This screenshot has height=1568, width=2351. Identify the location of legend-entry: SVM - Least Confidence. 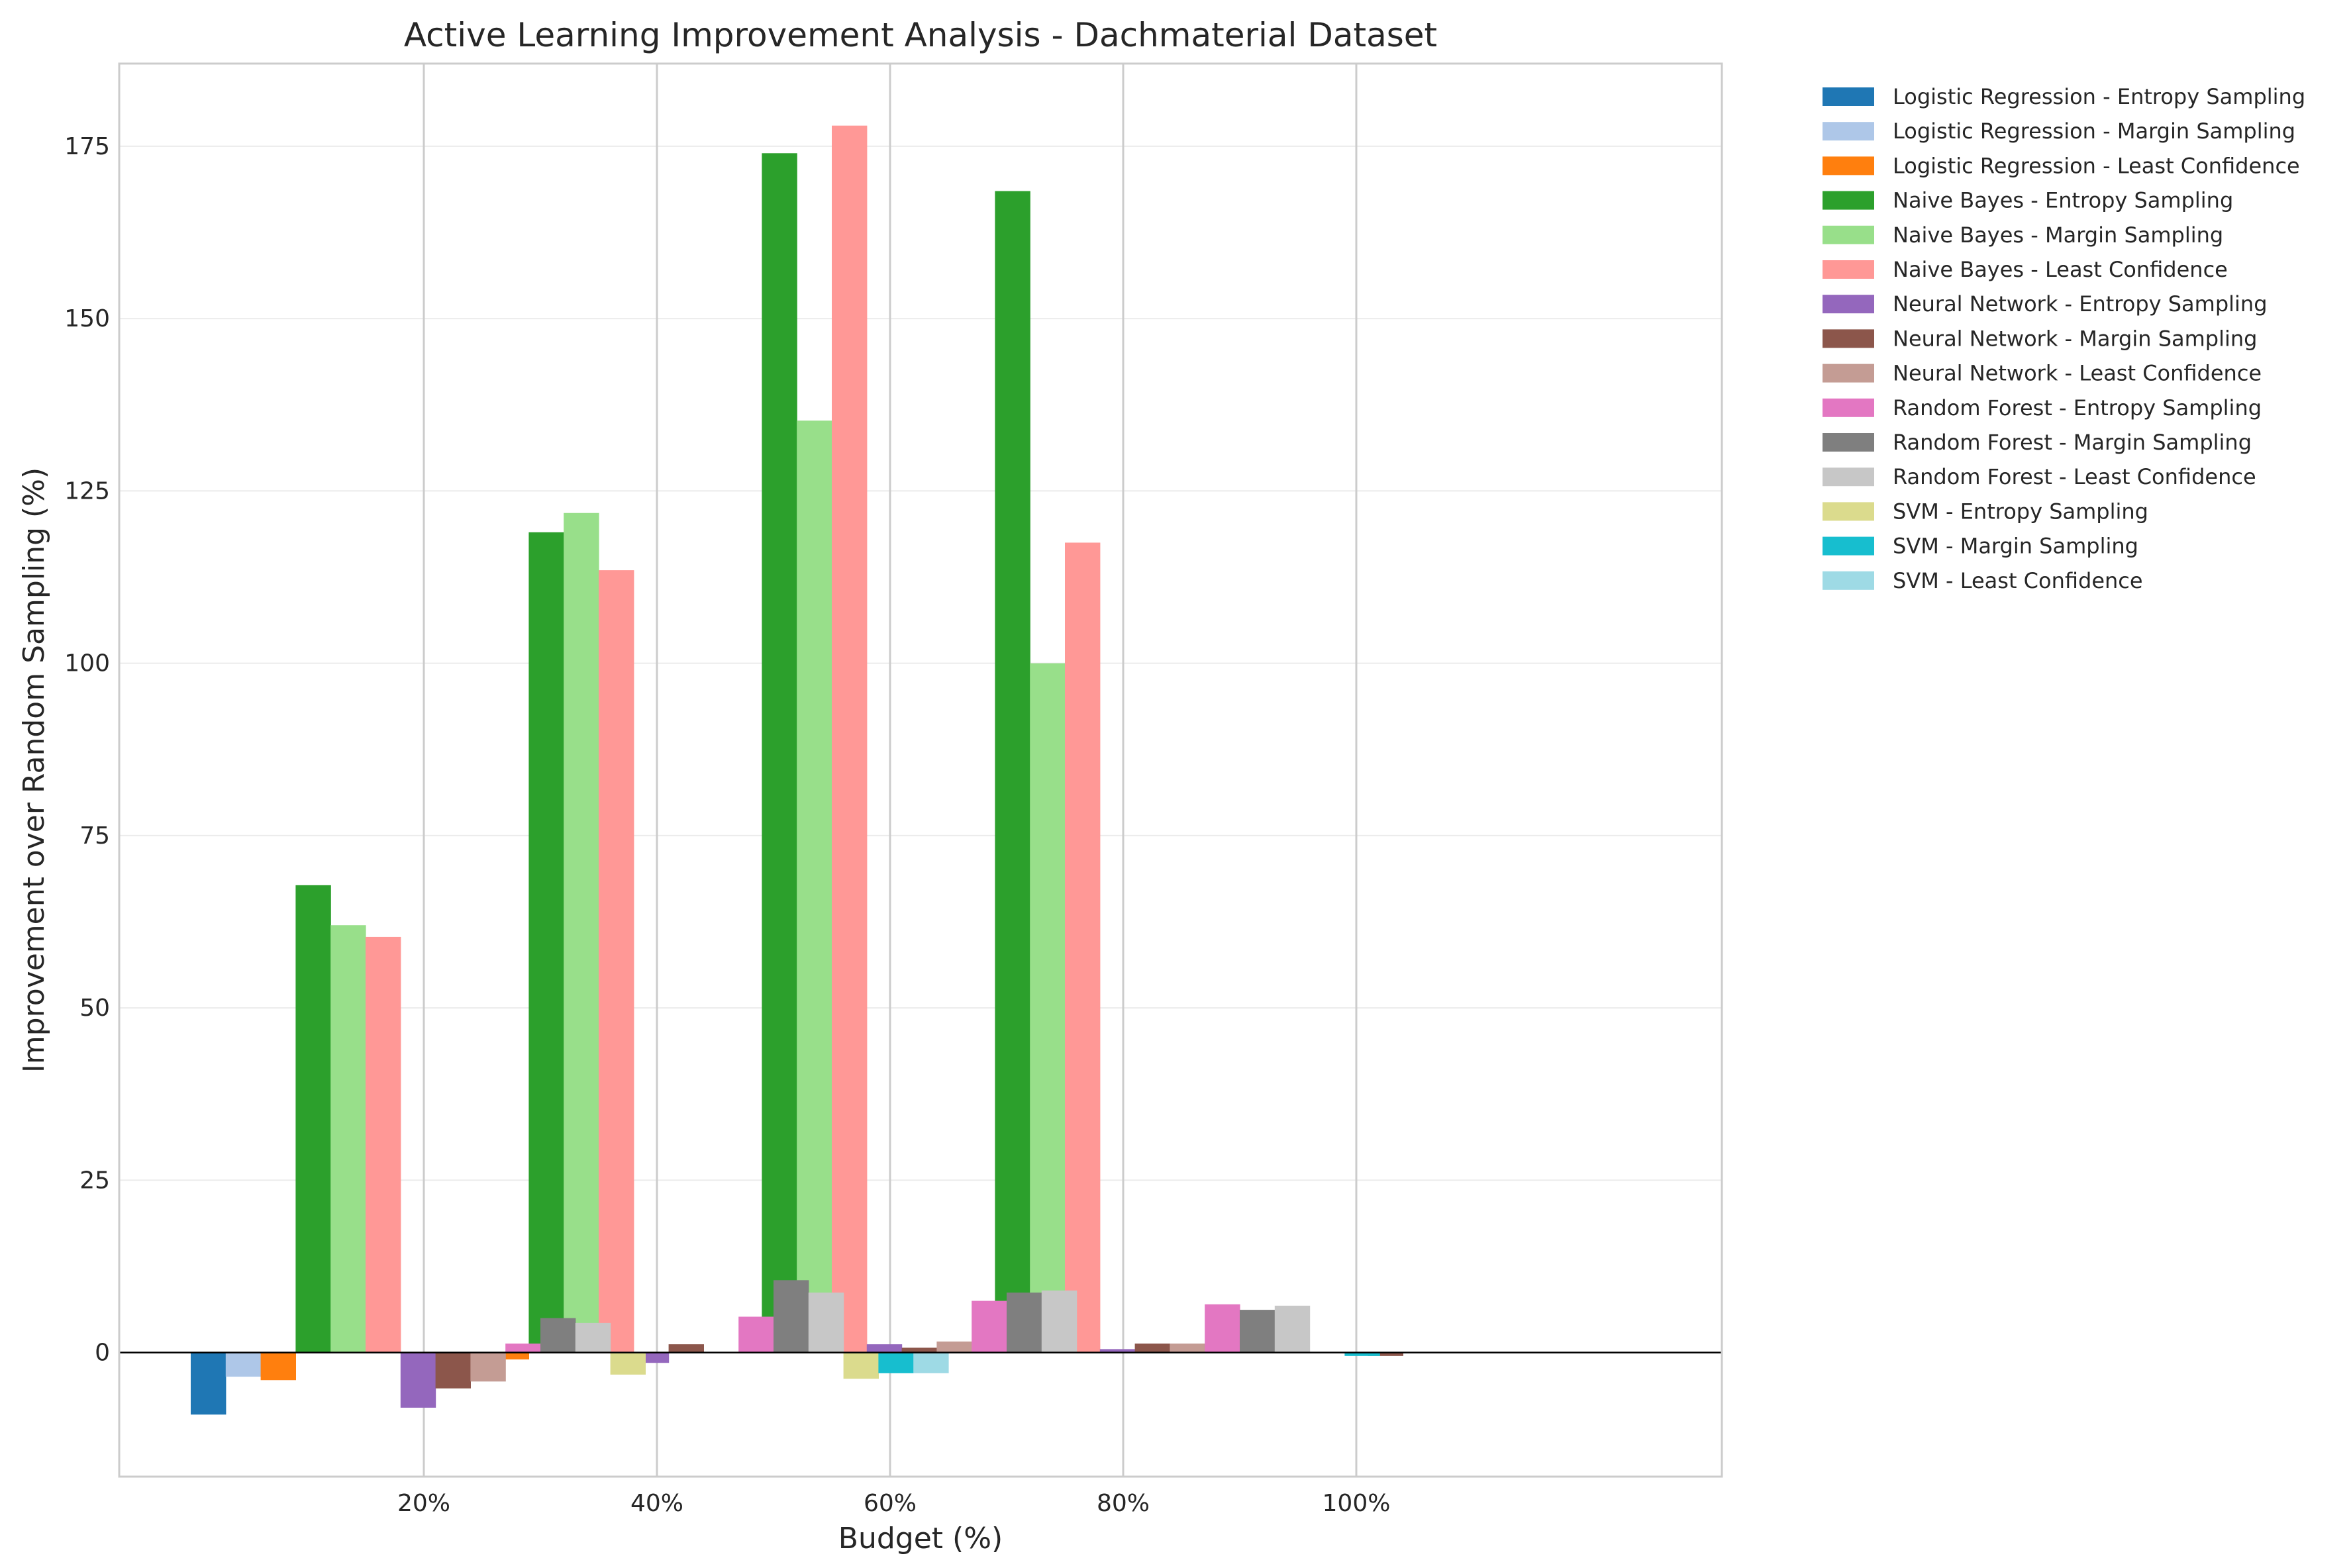
(2018, 580).